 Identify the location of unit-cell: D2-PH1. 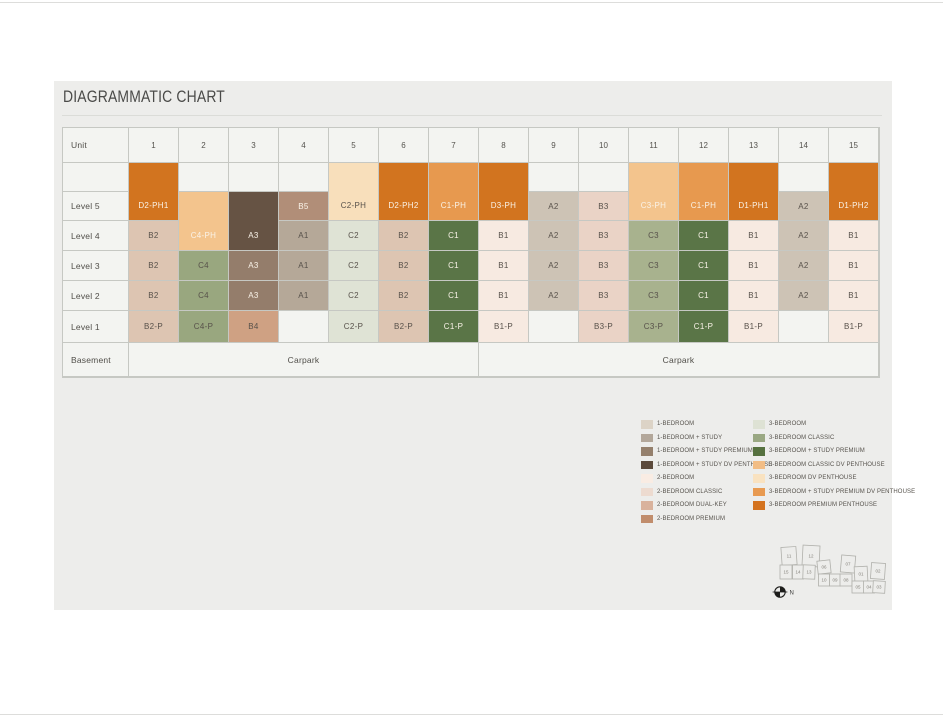
(154, 192).